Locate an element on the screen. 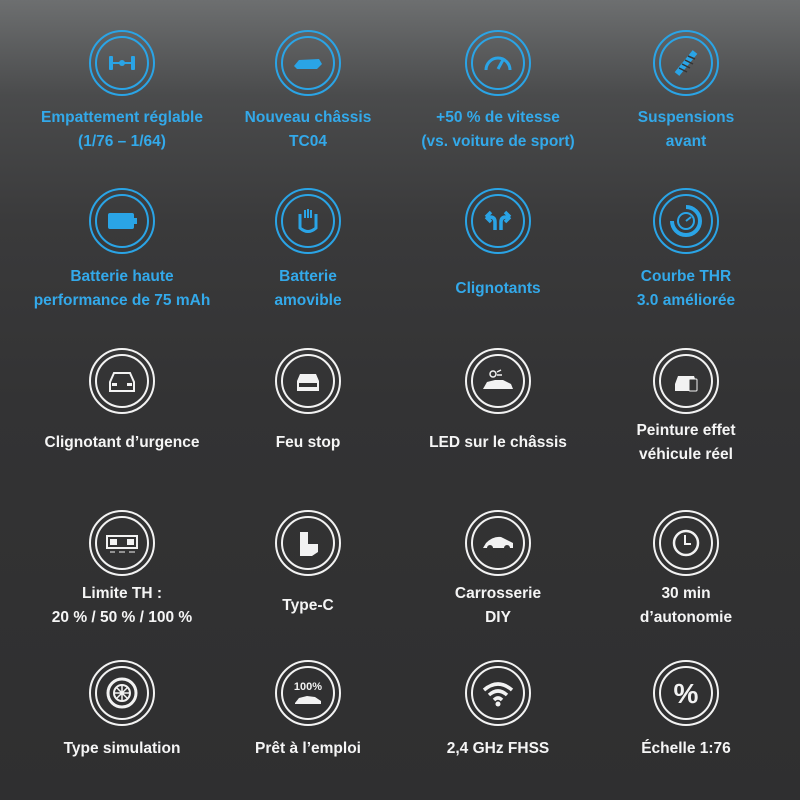  wifi-signal-icon is located at coordinates (498, 693).